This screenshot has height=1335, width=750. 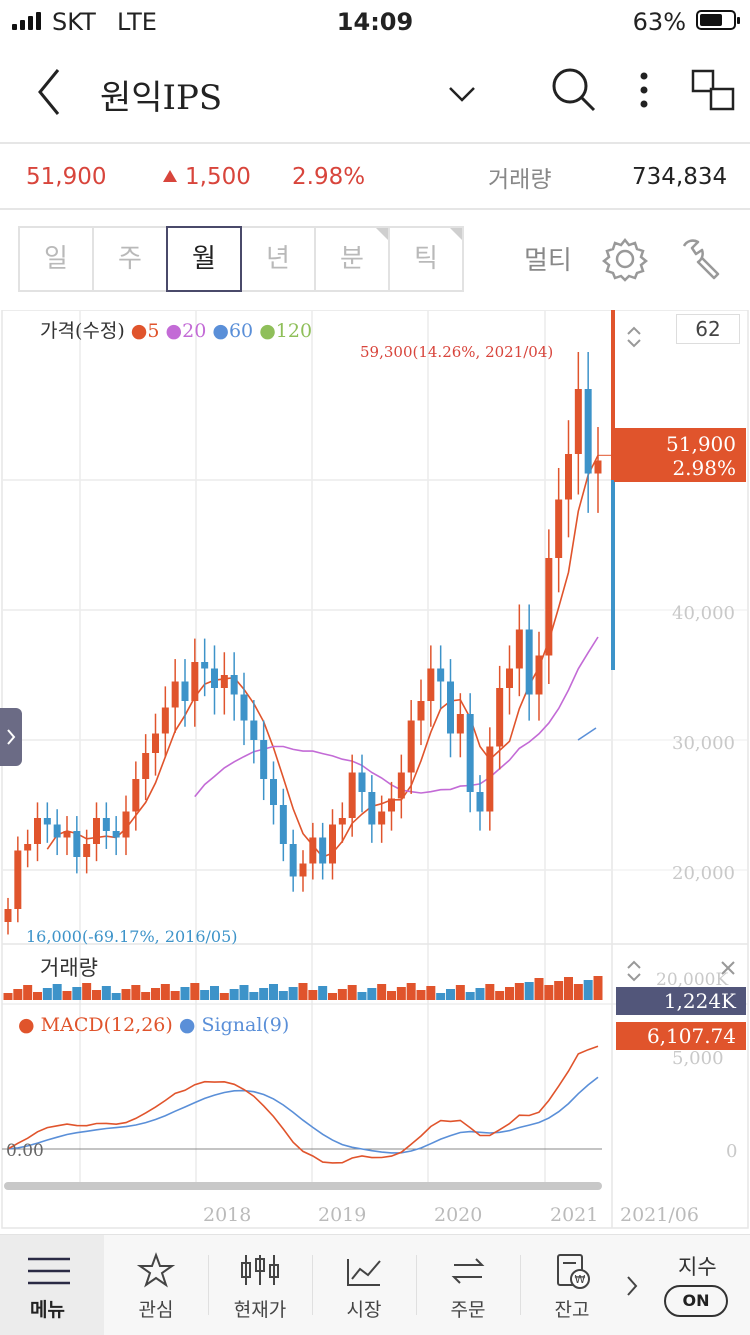 I want to click on nav-scroll-right, so click(x=632, y=1286).